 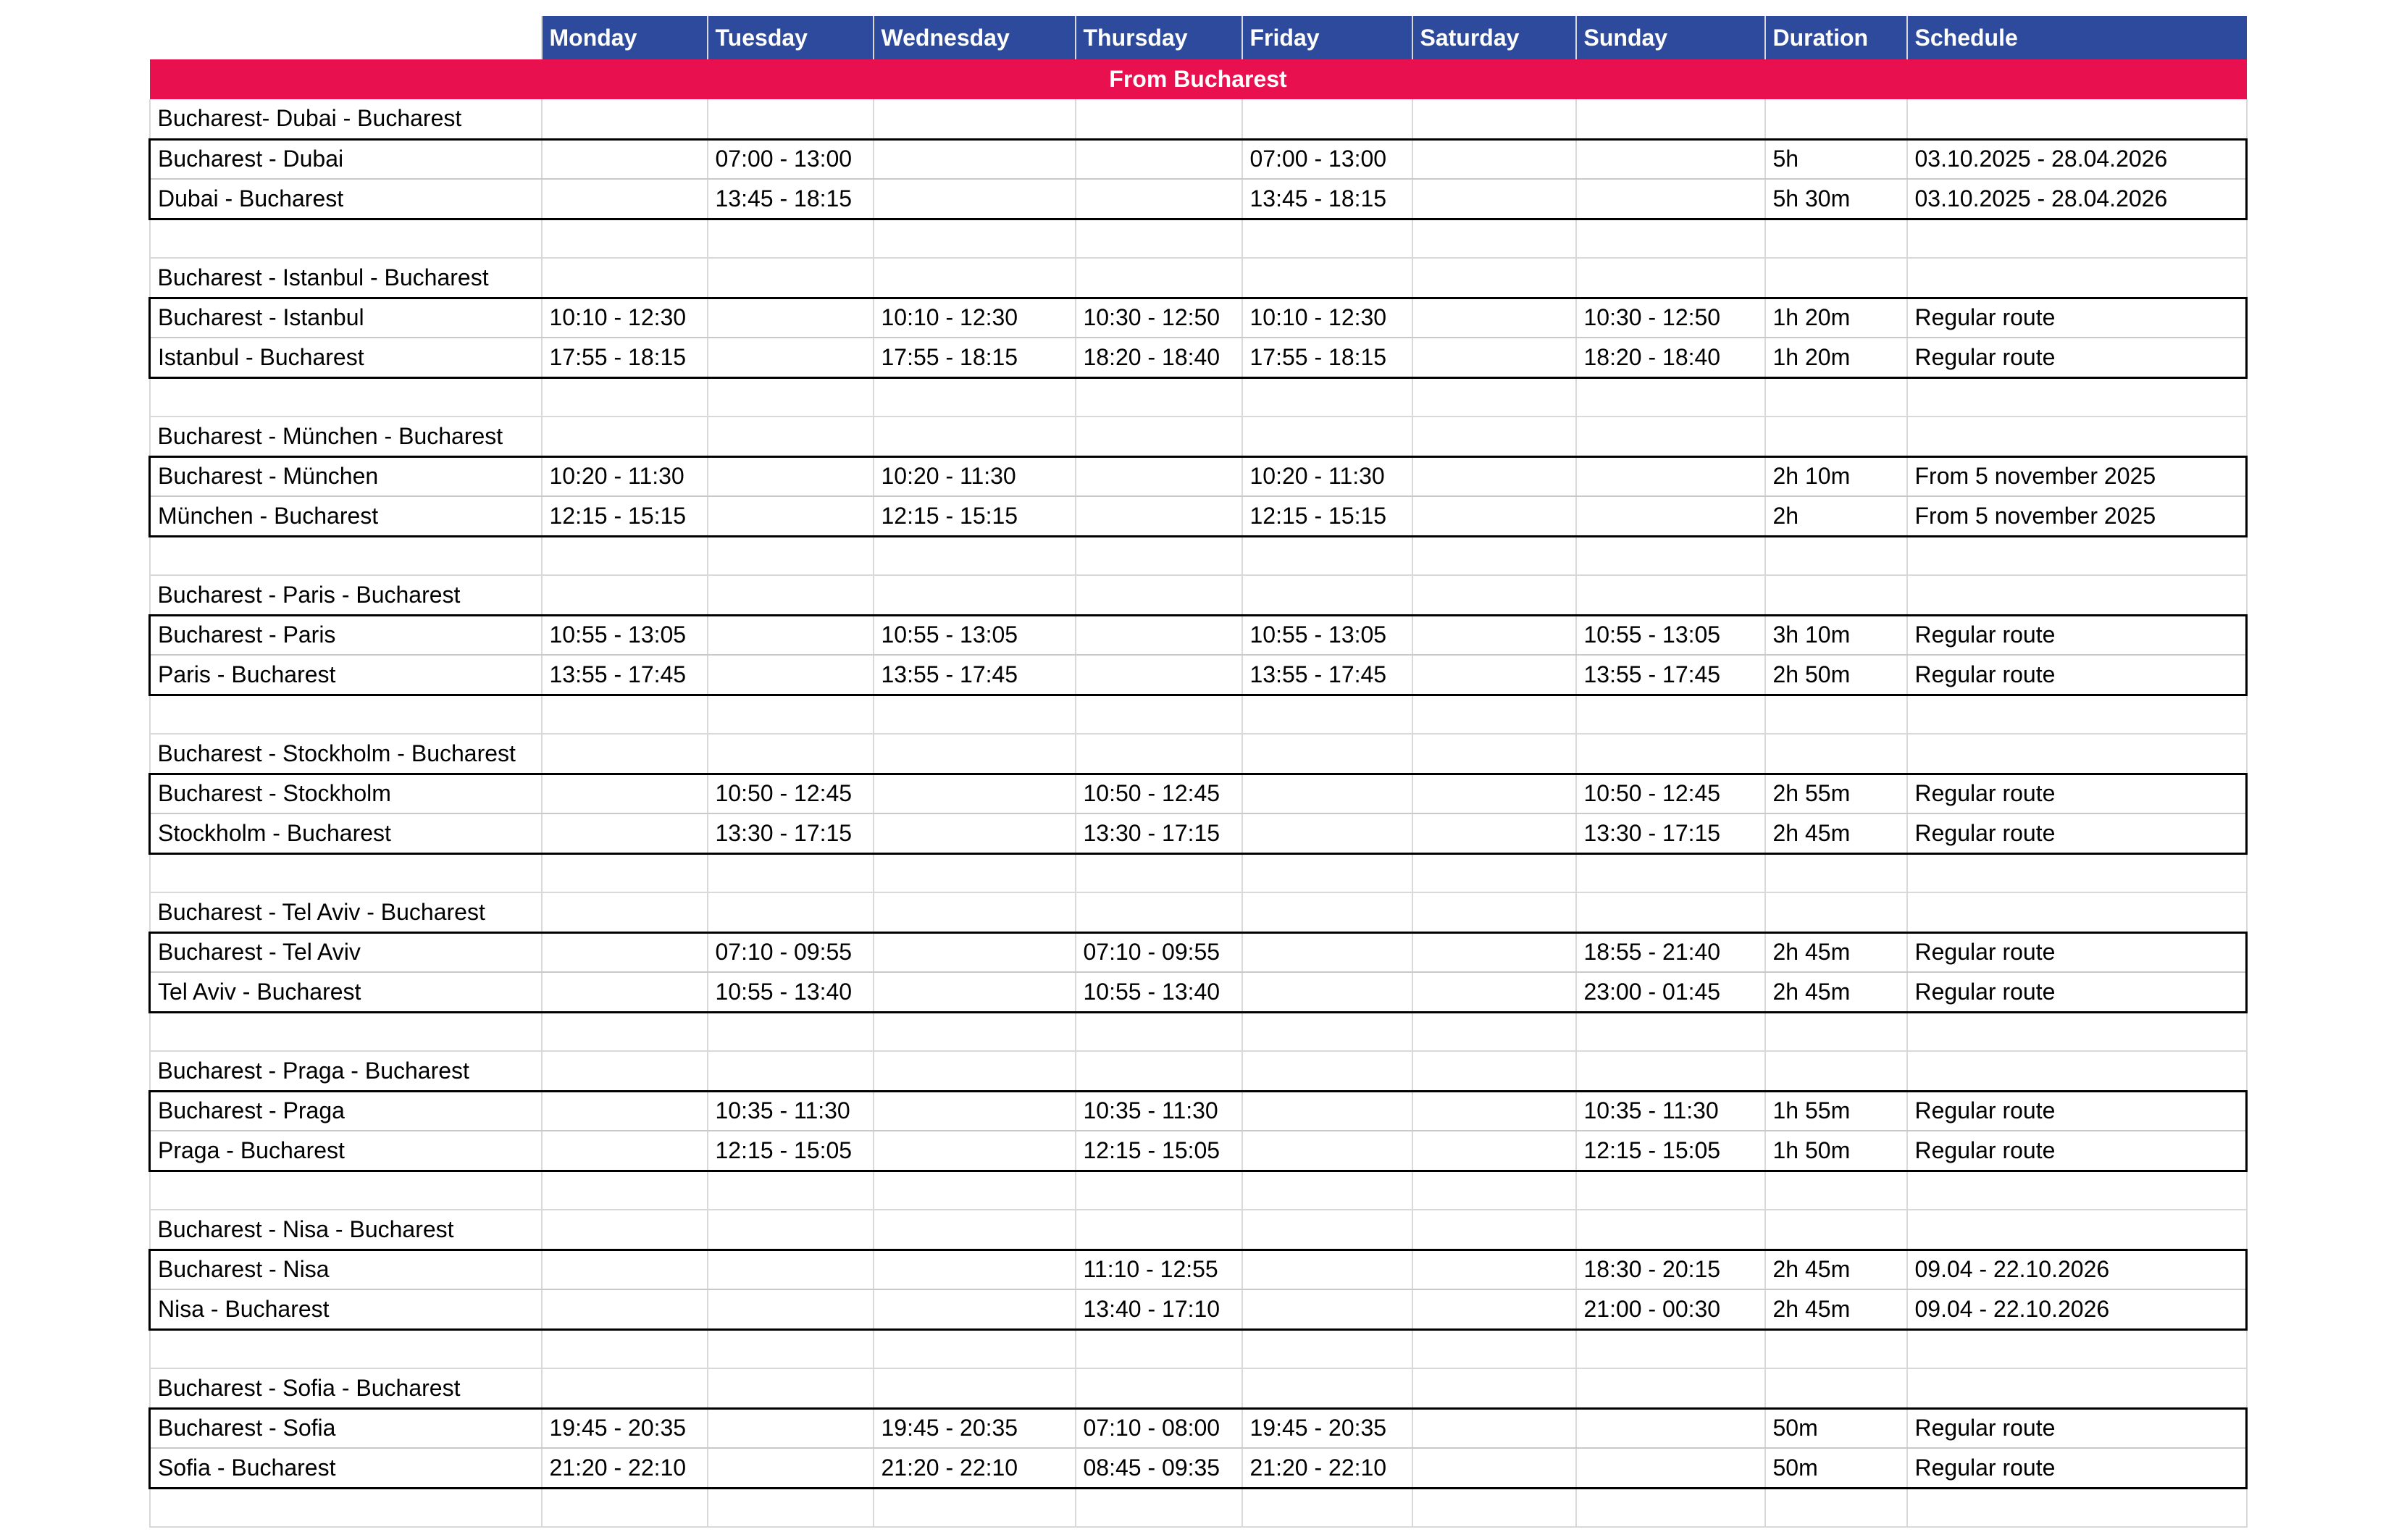 I want to click on day-time-cell: 12:15 - 15:15, so click(x=974, y=516).